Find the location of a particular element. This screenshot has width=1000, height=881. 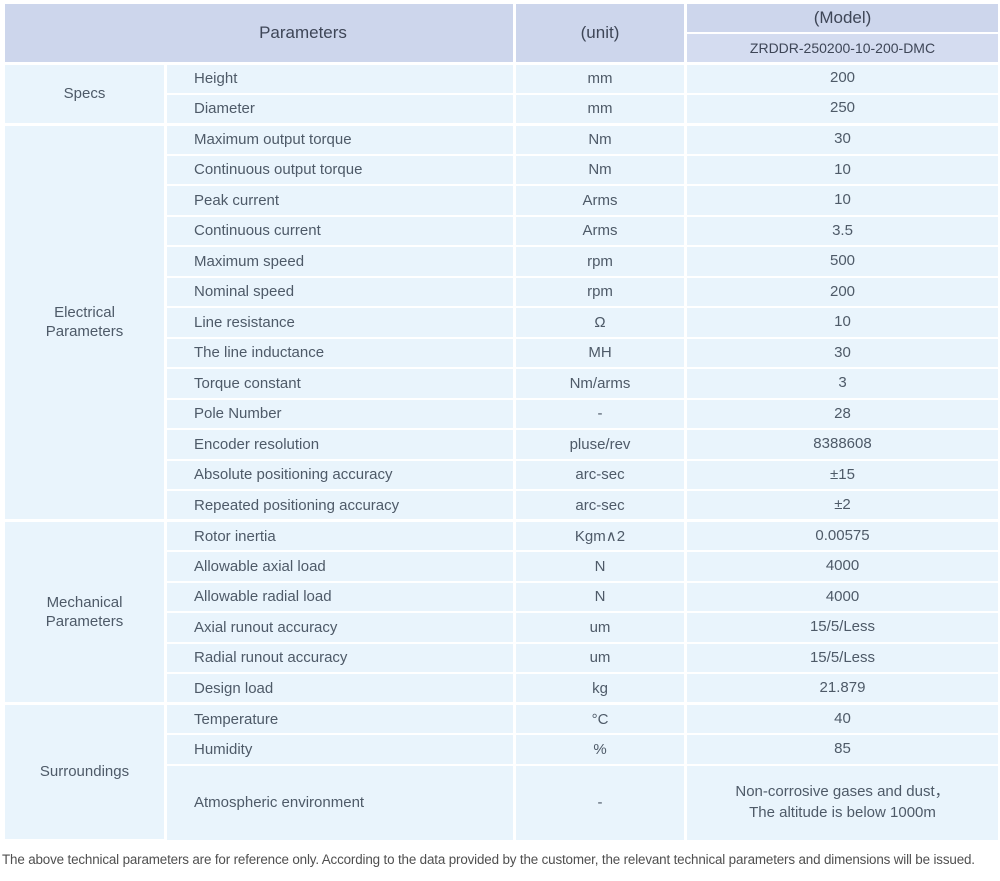

param-name: Humidity is located at coordinates (340, 749).